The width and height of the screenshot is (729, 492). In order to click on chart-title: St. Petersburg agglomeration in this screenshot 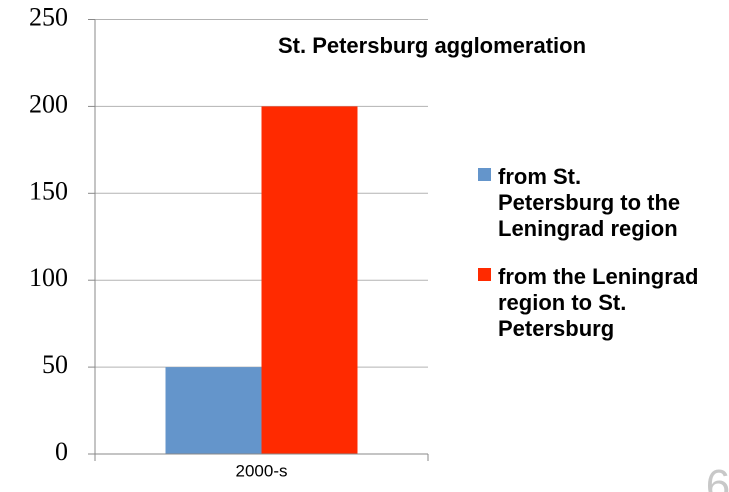, I will do `click(432, 45)`.